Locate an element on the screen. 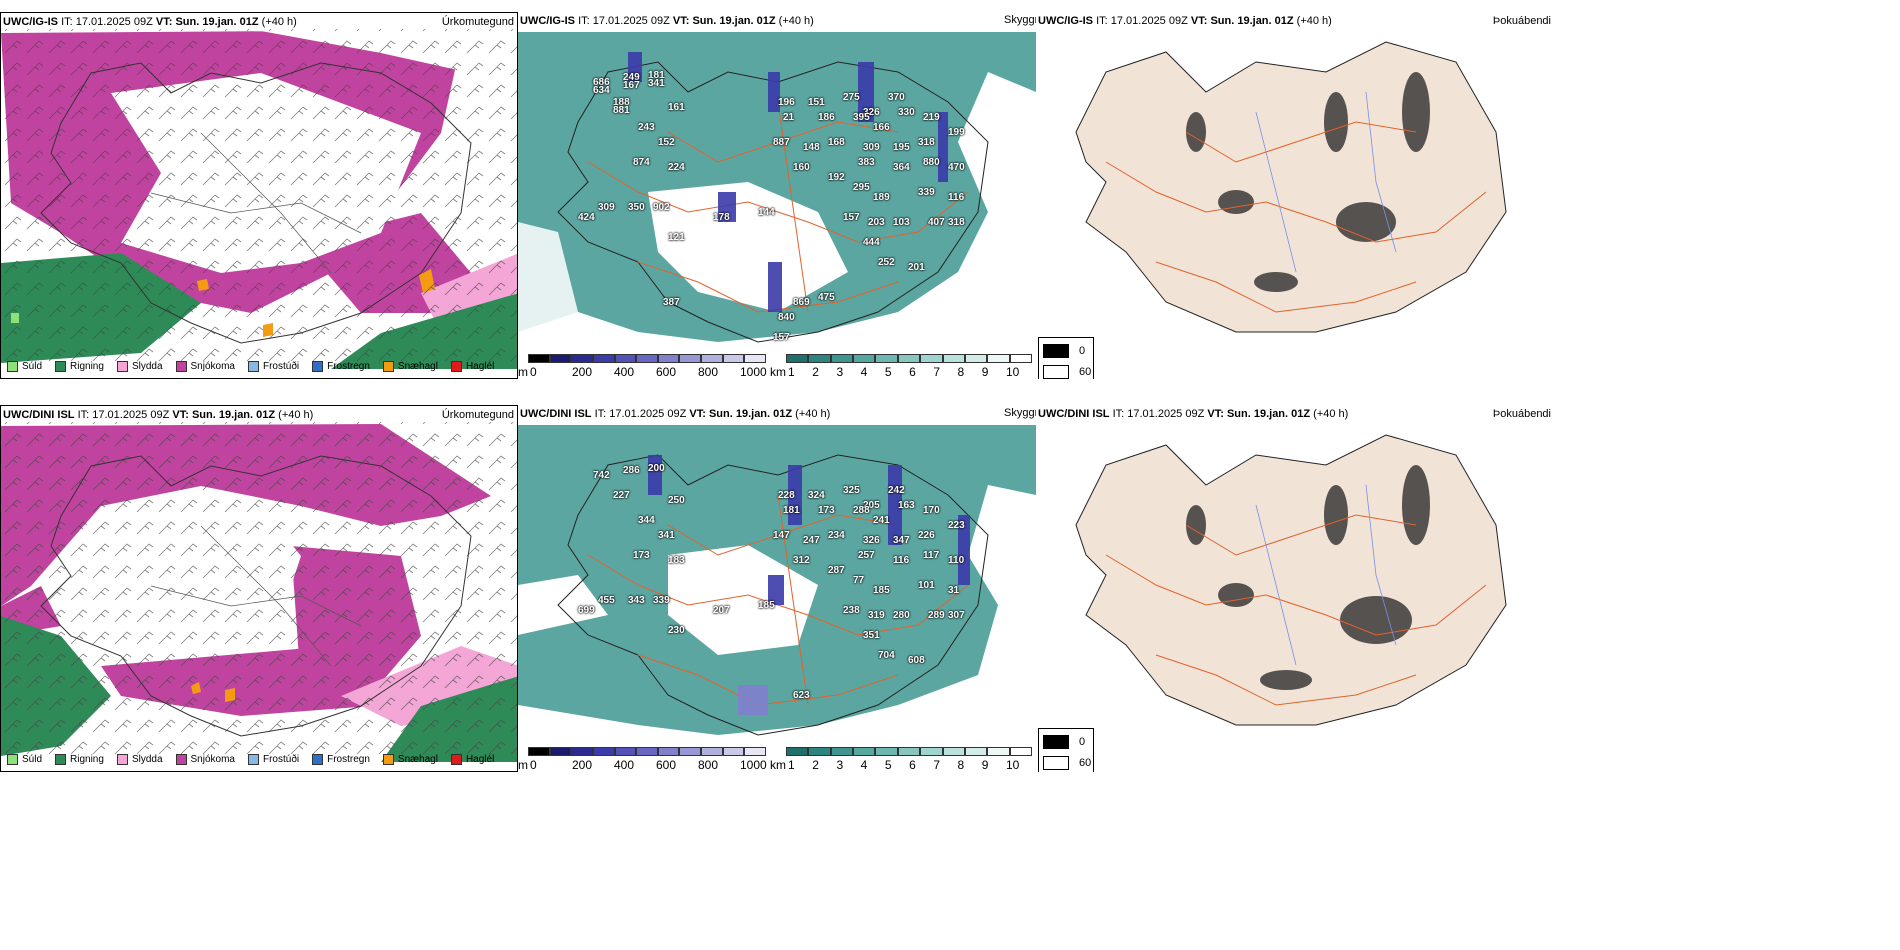 The image size is (1900, 950). colorbar-tick: 5 is located at coordinates (888, 372).